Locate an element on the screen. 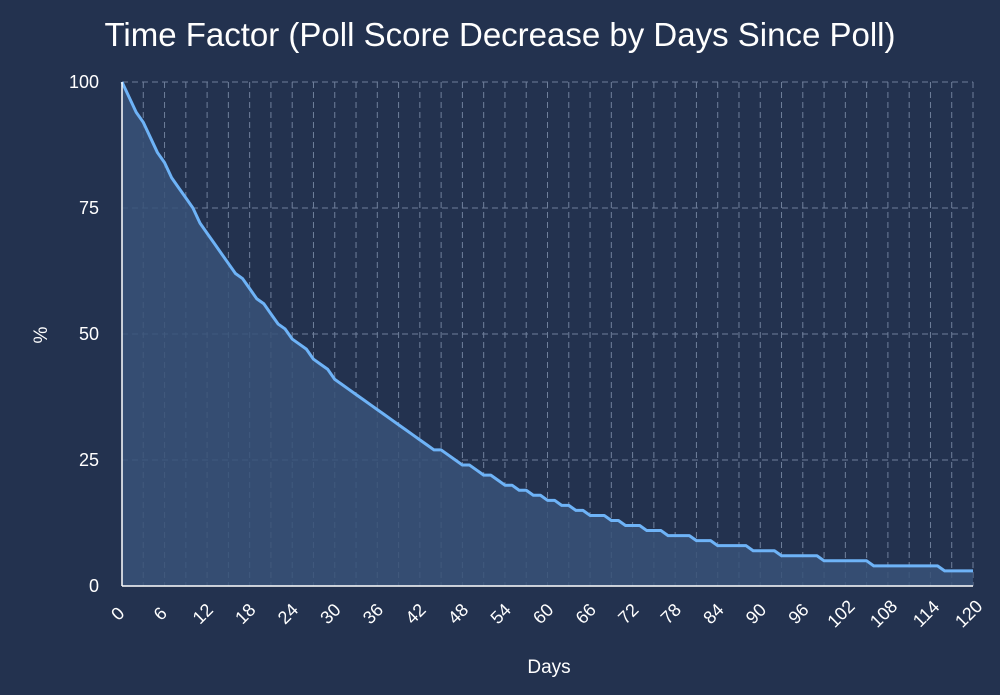 This screenshot has height=695, width=1000. x-tick-label: 66 is located at coordinates (586, 614).